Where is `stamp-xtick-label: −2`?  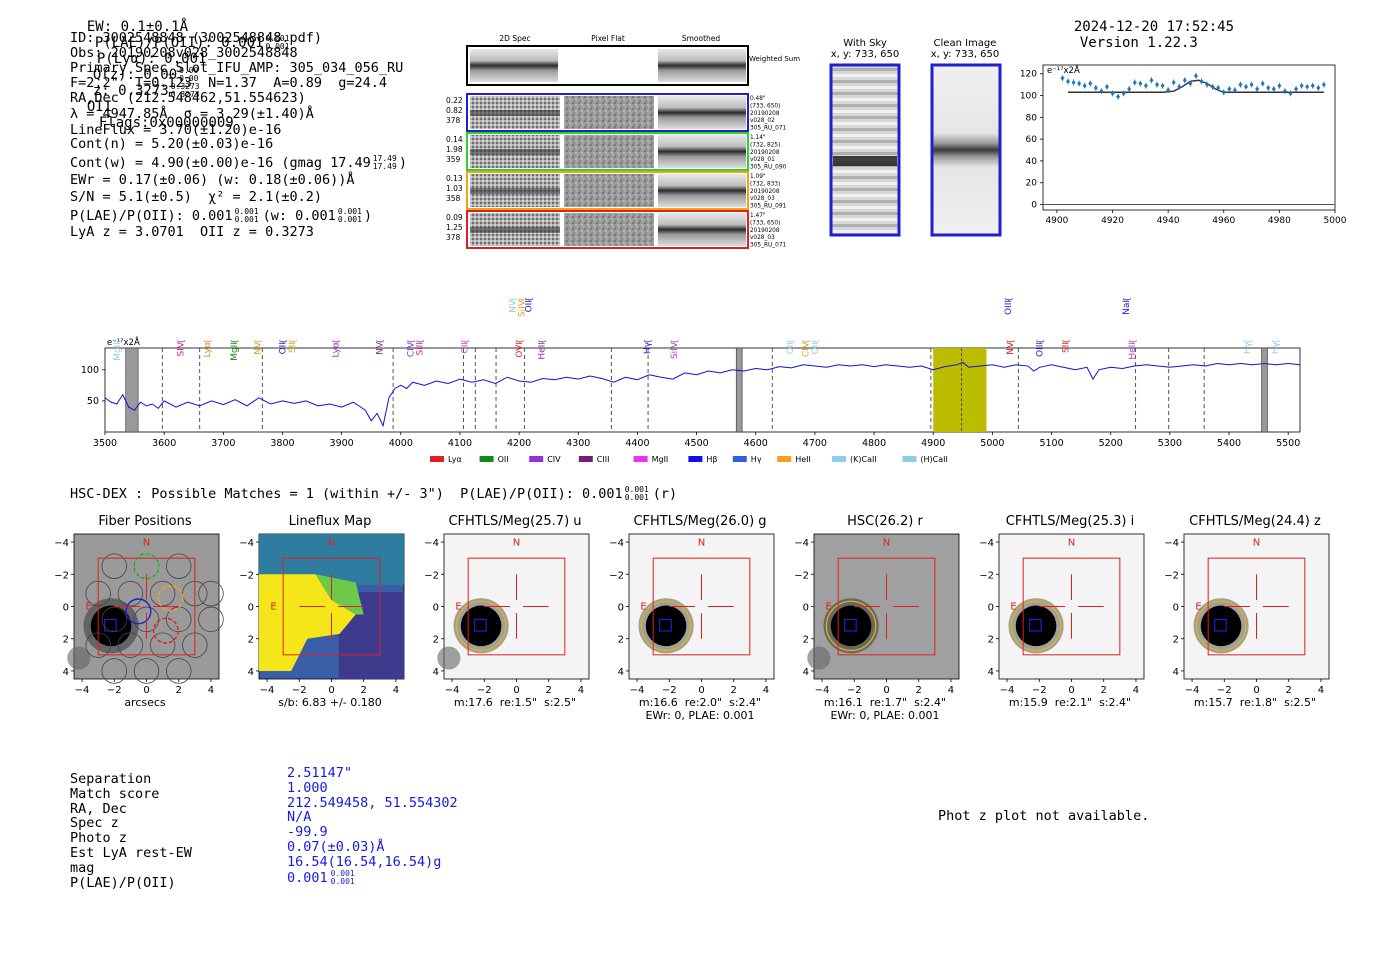 stamp-xtick-label: −2 is located at coordinates (299, 690).